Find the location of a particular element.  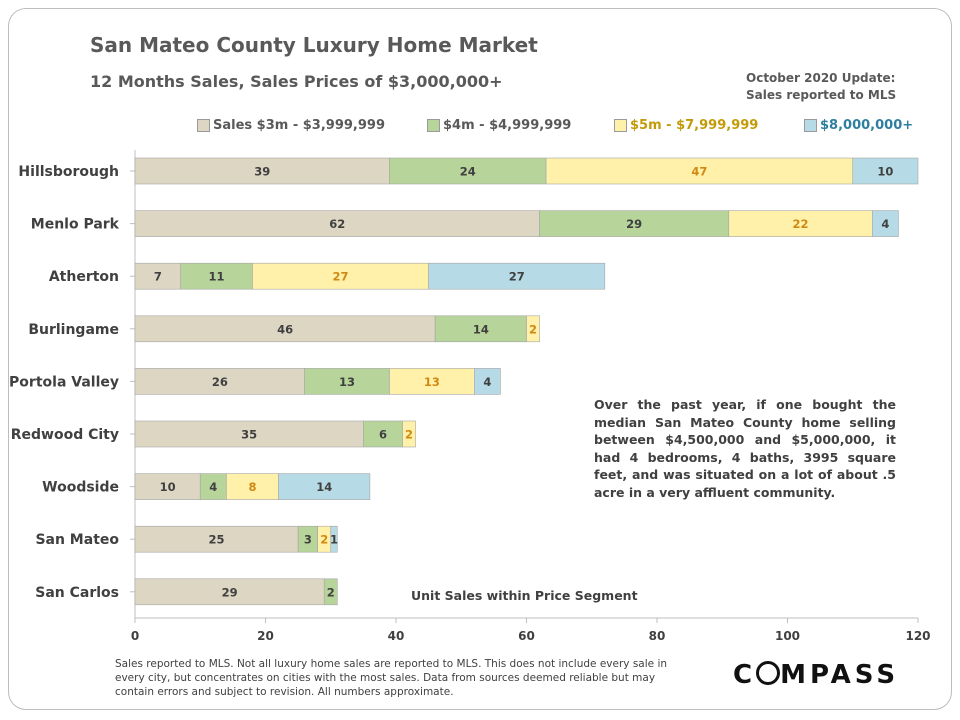

category-label-menlo-park: Menlo Park is located at coordinates (75, 225).